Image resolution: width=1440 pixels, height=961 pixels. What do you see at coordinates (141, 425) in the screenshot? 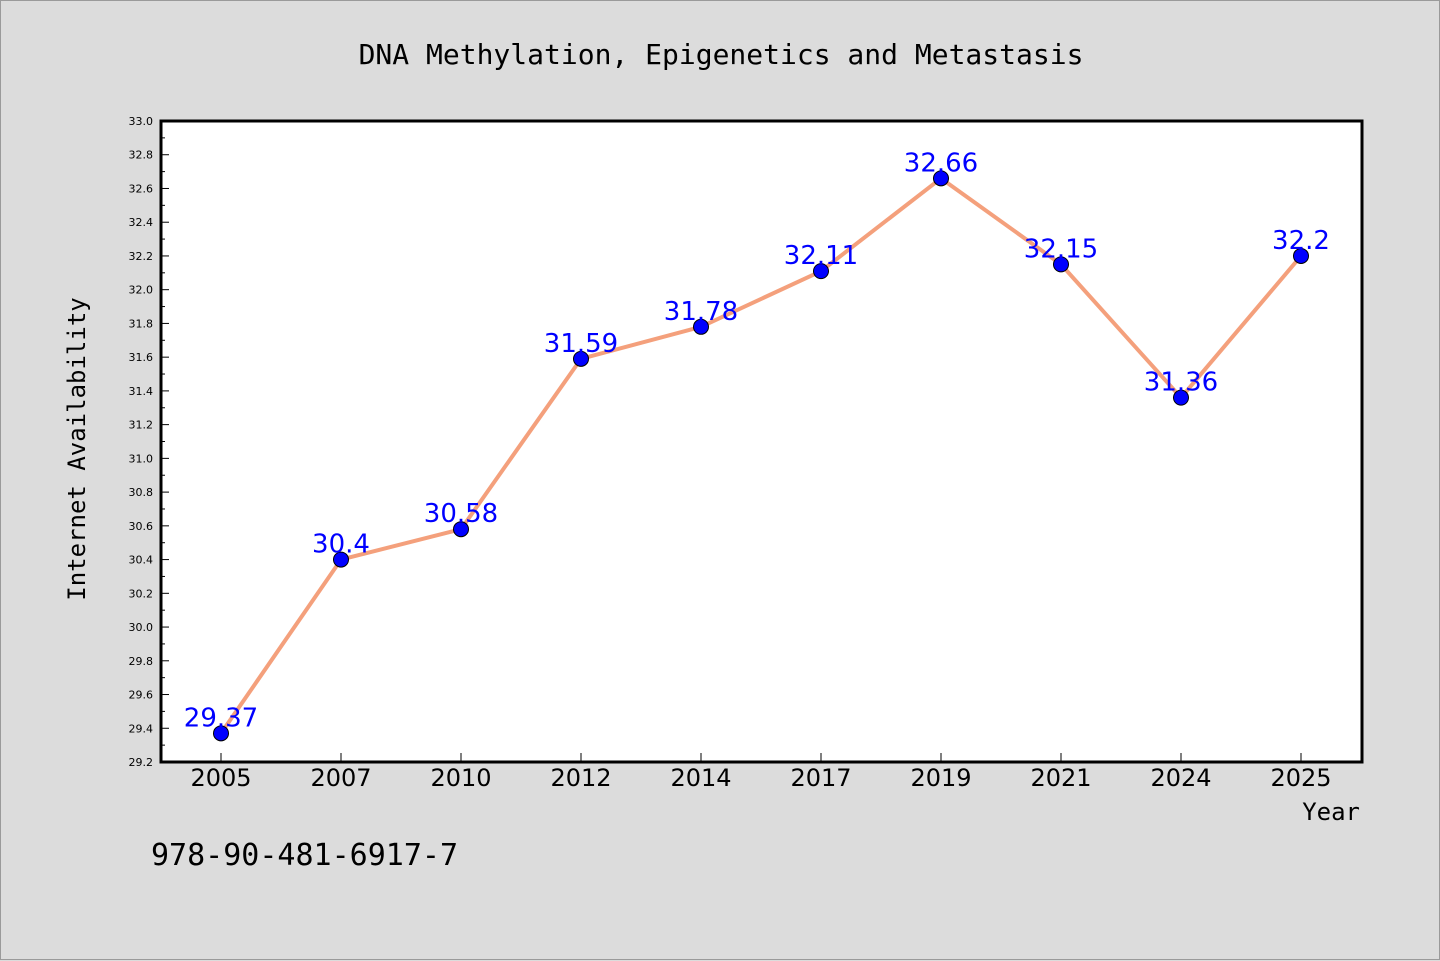
I see `y-tick-label: 31.2` at bounding box center [141, 425].